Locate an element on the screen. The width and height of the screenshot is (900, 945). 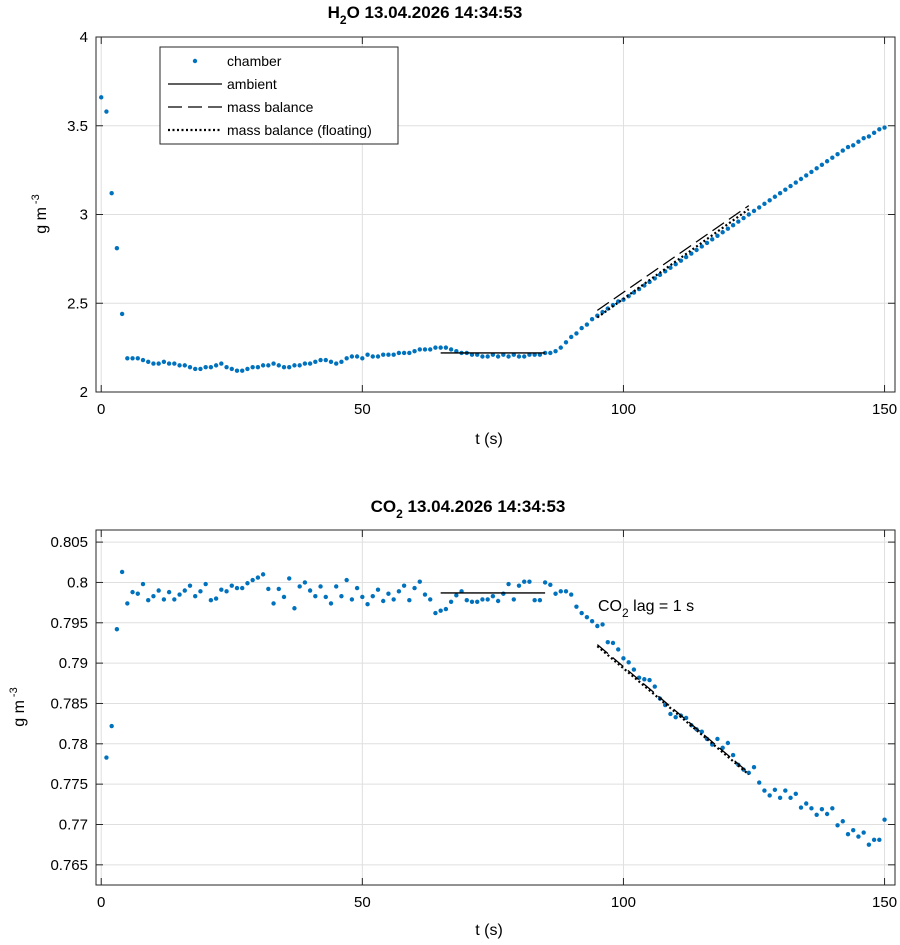
co2-mass-balance-floating-line is located at coordinates (673, 710).